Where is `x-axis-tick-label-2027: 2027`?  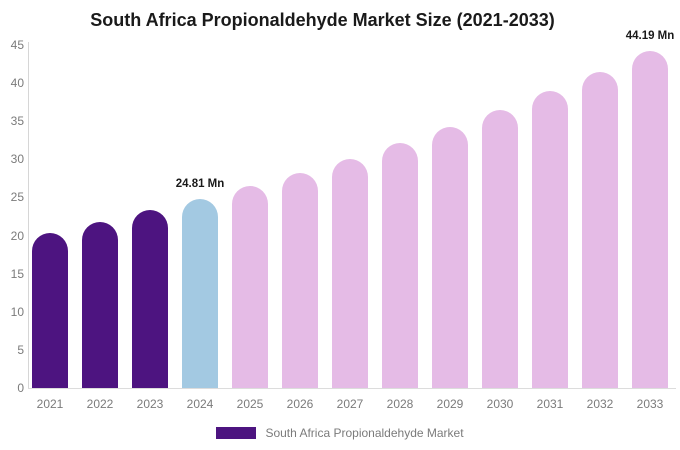
x-axis-tick-label-2027: 2027 is located at coordinates (350, 404).